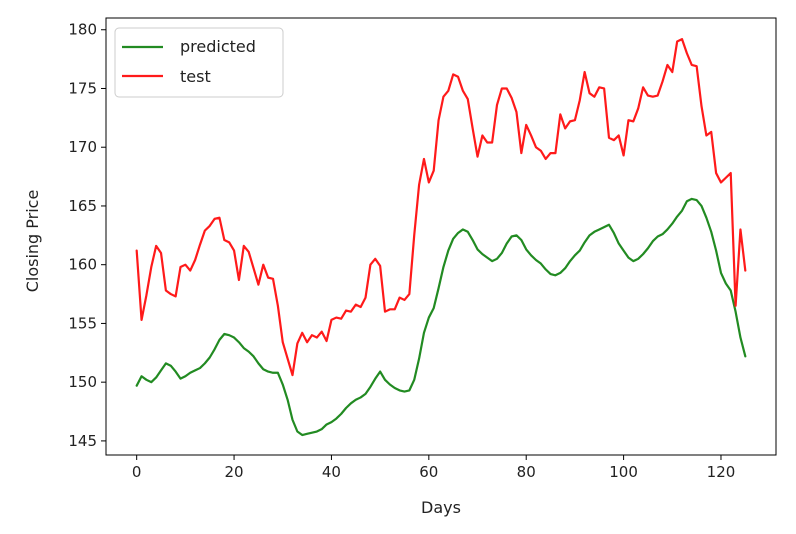  Describe the element at coordinates (82, 88) in the screenshot. I see `y-tick-label: 175` at that location.